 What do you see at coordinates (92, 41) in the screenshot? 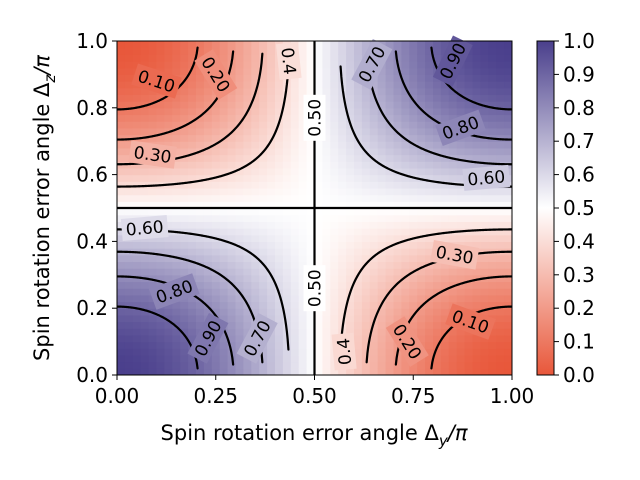
I see `y-tick-label: 1.0` at bounding box center [92, 41].